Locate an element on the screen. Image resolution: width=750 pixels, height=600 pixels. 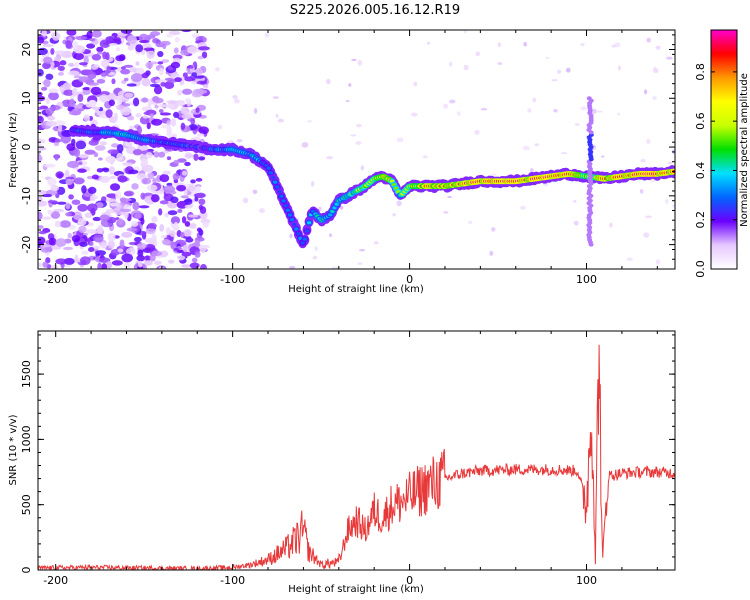
snr-y-tick-label: 500 is located at coordinates (26, 504).